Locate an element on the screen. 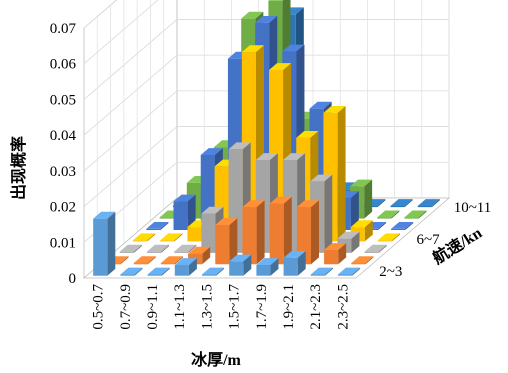 The width and height of the screenshot is (508, 373). y-tick-label: 0 is located at coordinates (73, 279).